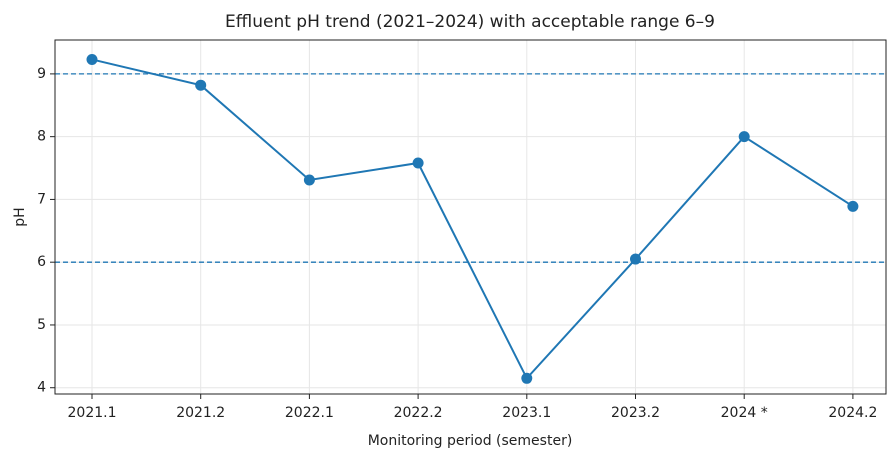 This screenshot has height=456, width=888. What do you see at coordinates (470, 441) in the screenshot?
I see `x-axis-label: Monitoring period (semester)` at bounding box center [470, 441].